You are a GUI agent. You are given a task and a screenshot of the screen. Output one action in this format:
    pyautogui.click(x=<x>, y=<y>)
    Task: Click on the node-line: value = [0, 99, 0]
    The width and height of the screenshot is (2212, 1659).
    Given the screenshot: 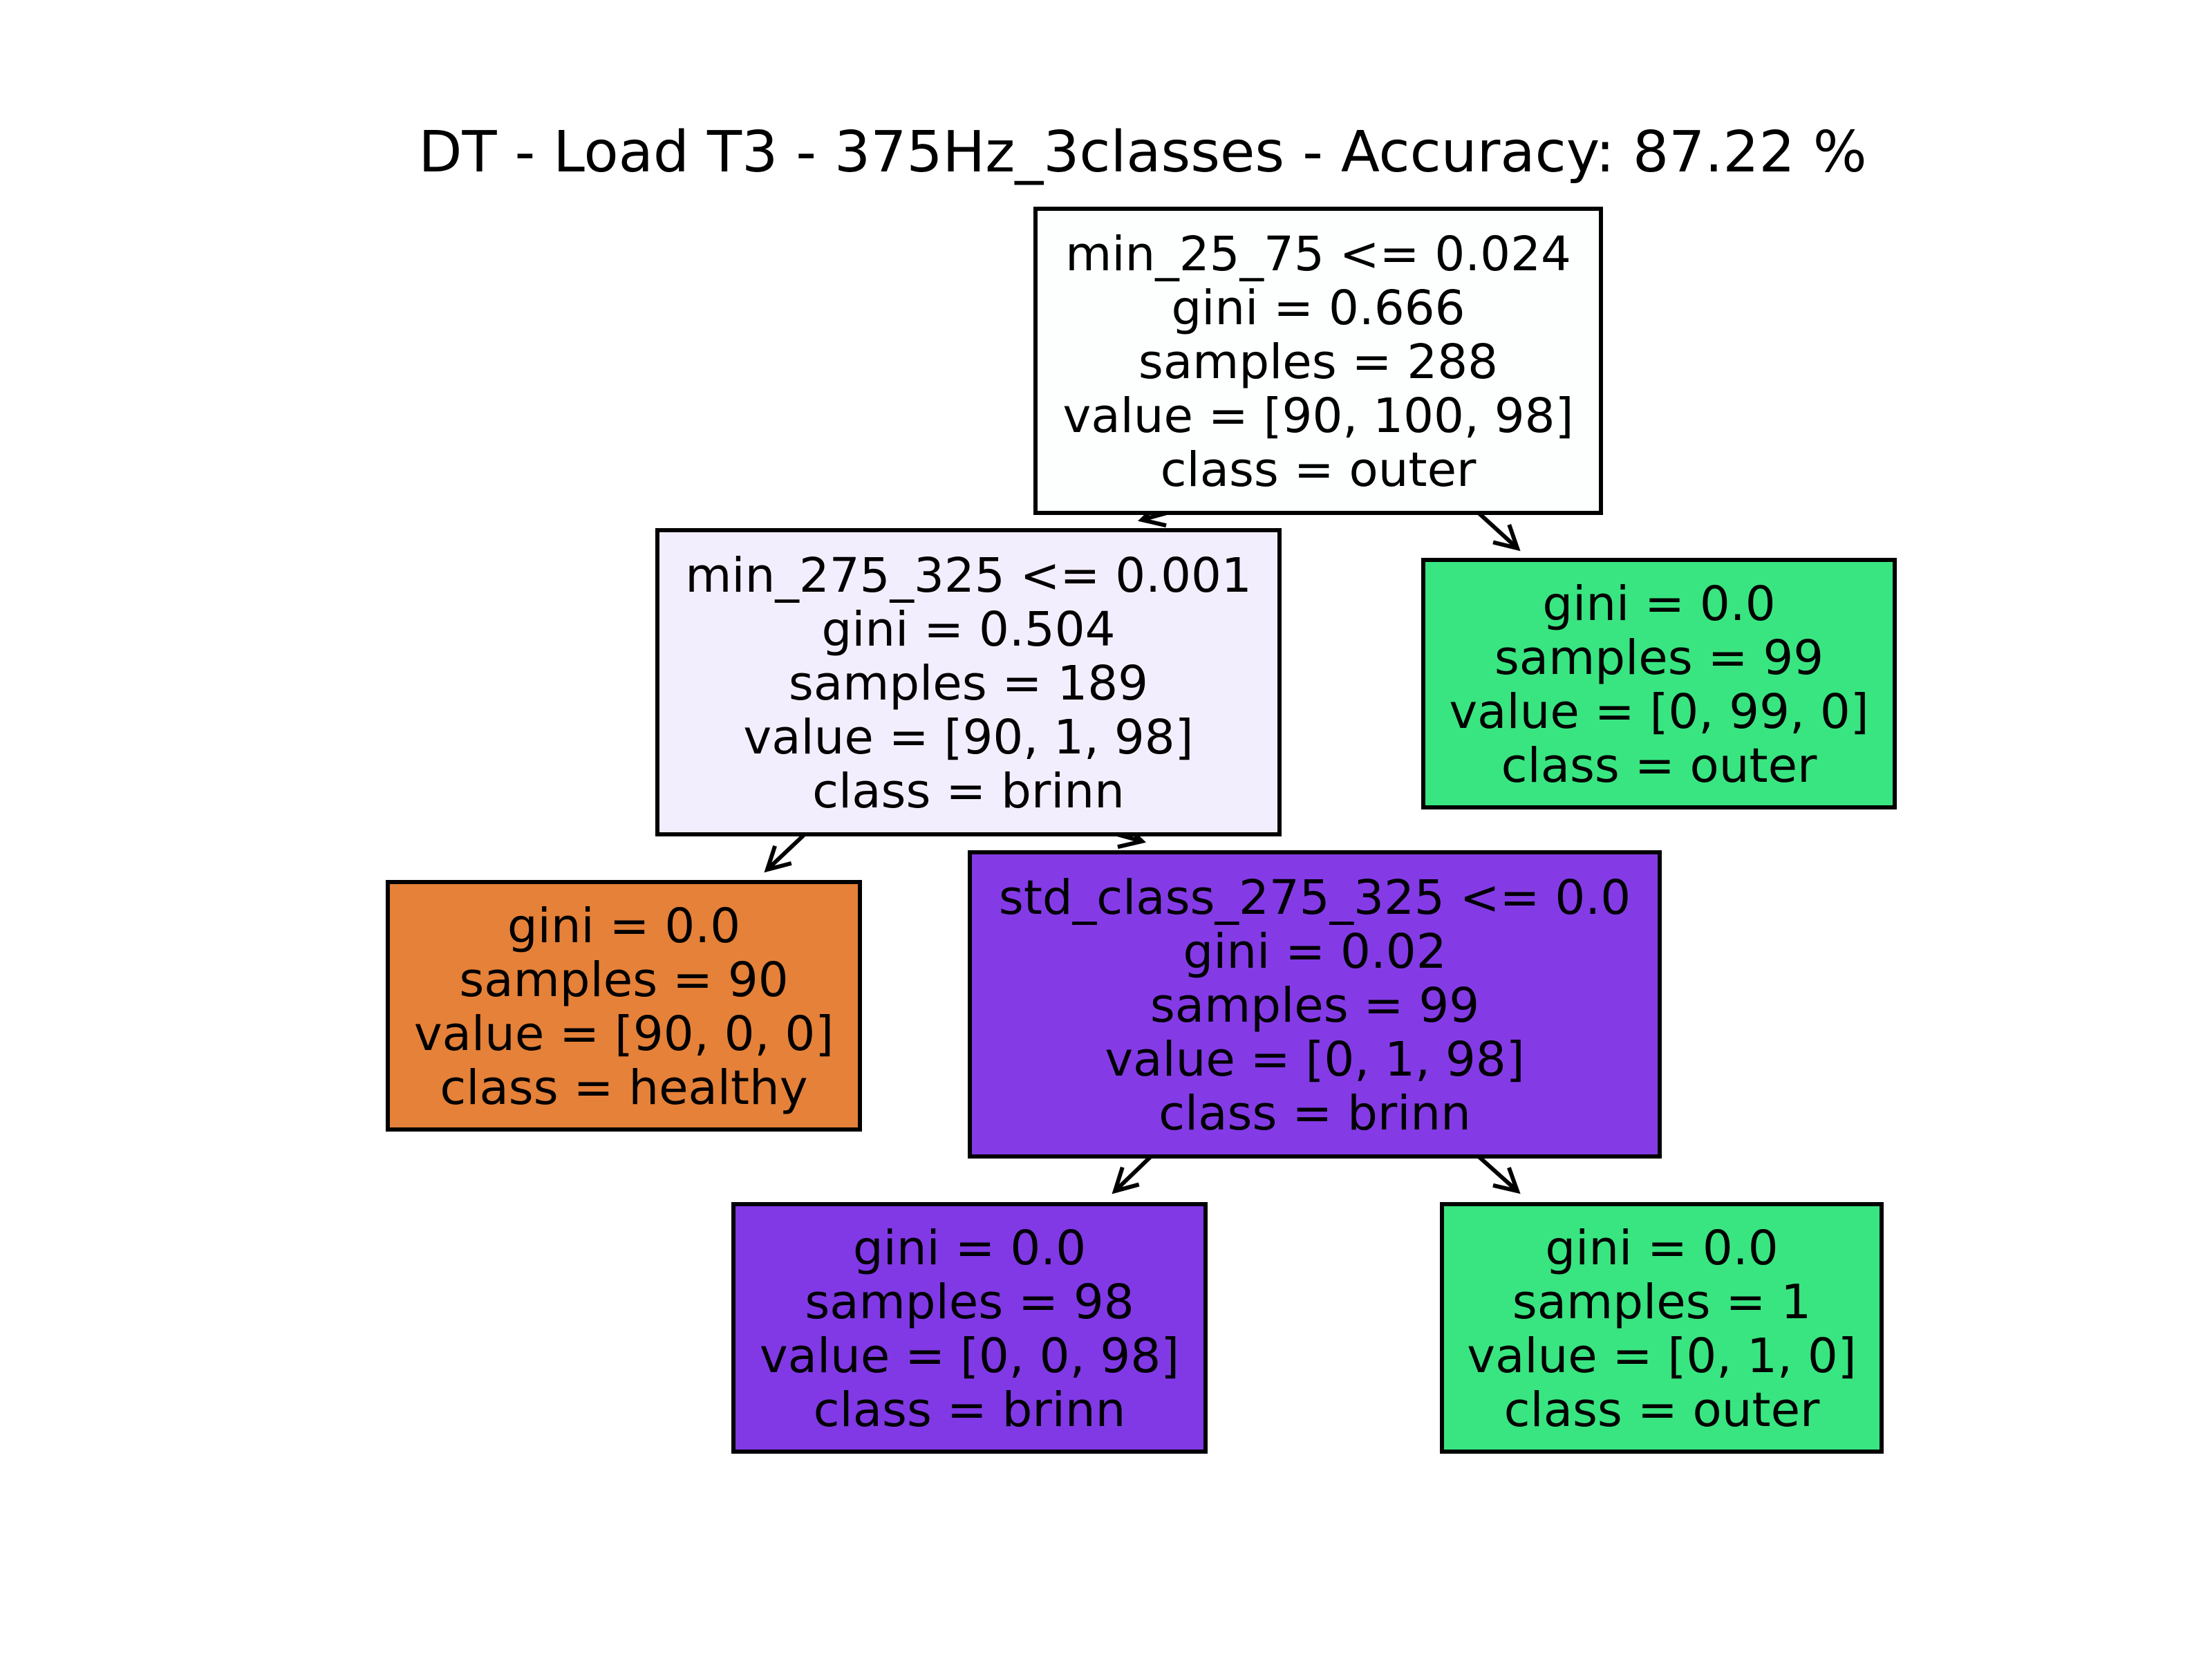 What is the action you would take?
    pyautogui.click(x=1658, y=712)
    